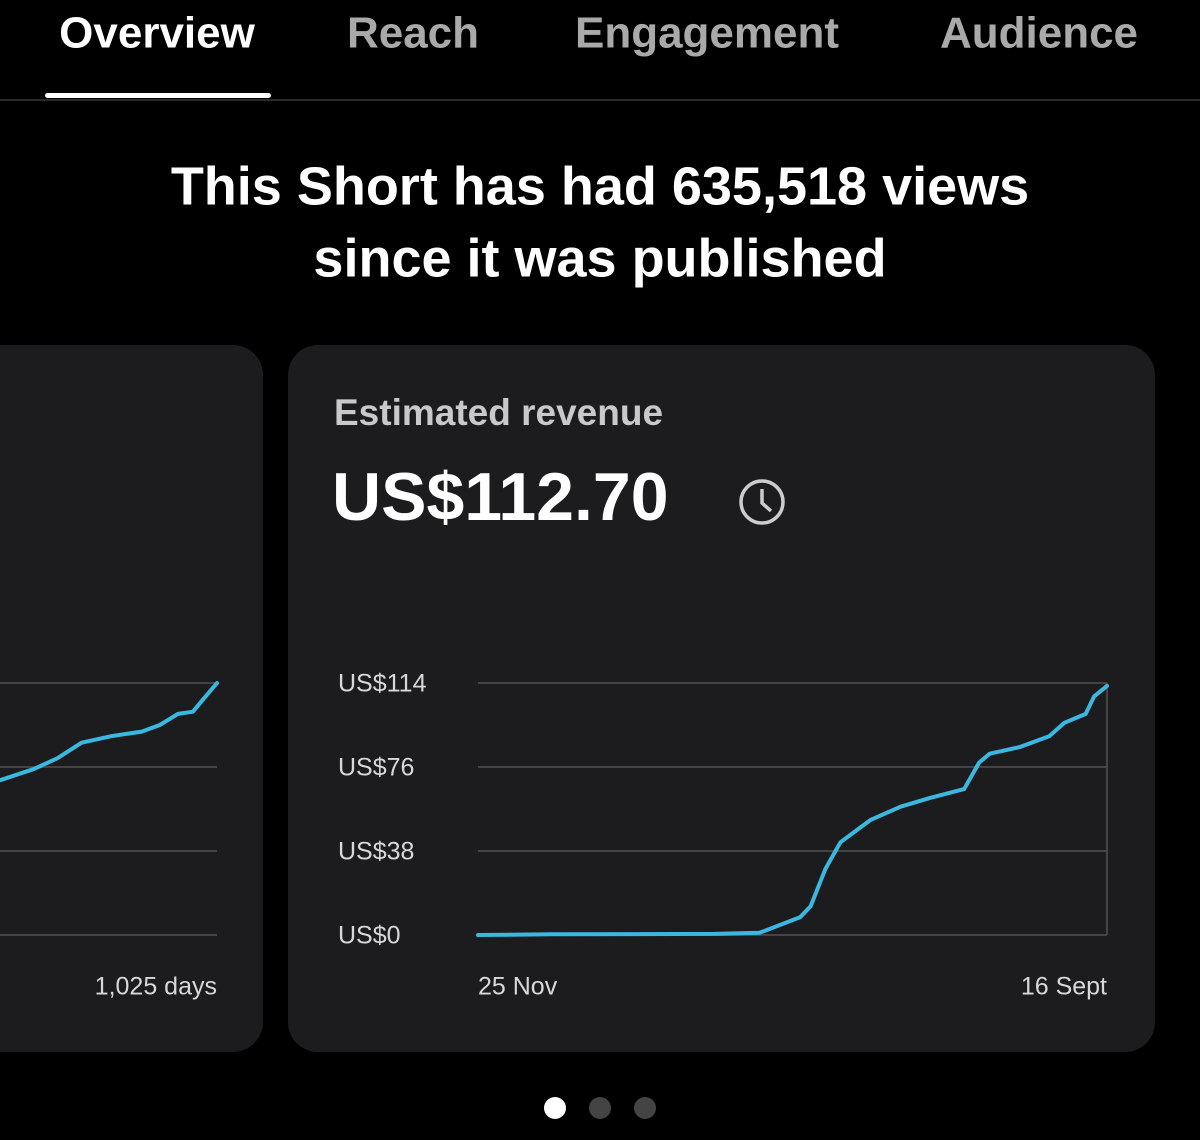  Describe the element at coordinates (158, 95) in the screenshot. I see `tab-underline` at that location.